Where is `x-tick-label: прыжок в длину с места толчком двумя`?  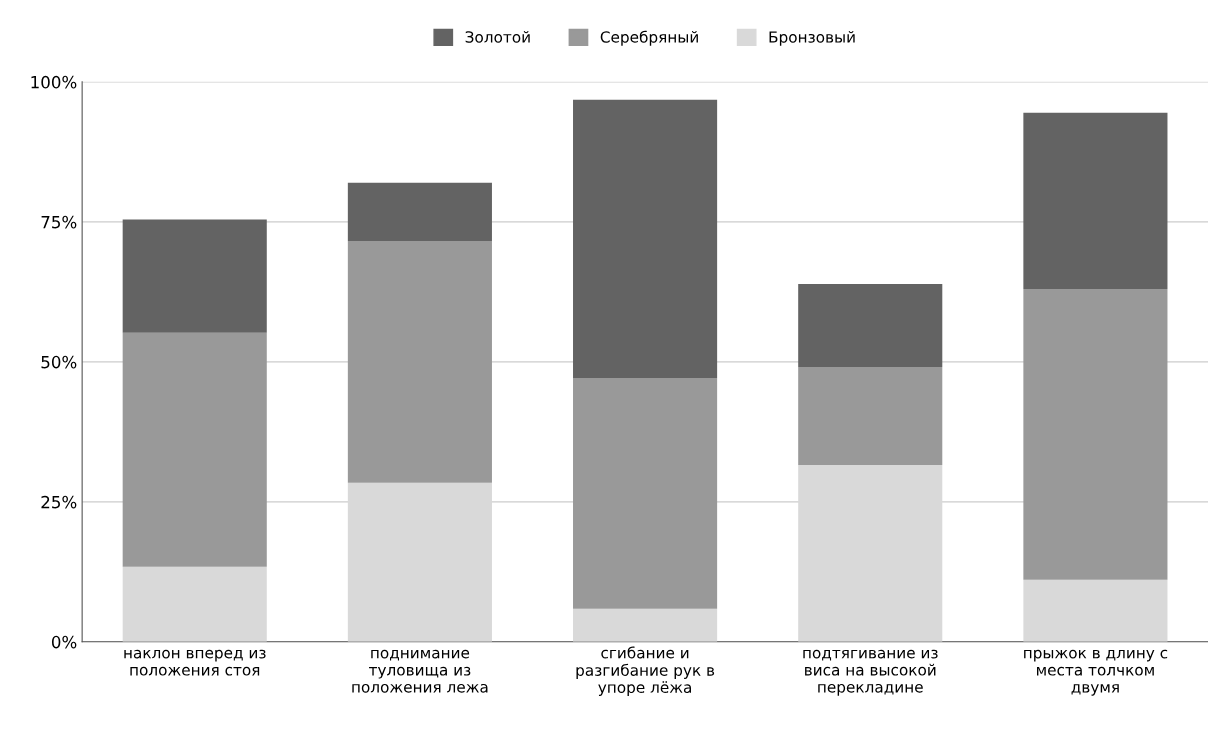
x-tick-label: прыжок в длину с места толчком двумя is located at coordinates (1096, 672).